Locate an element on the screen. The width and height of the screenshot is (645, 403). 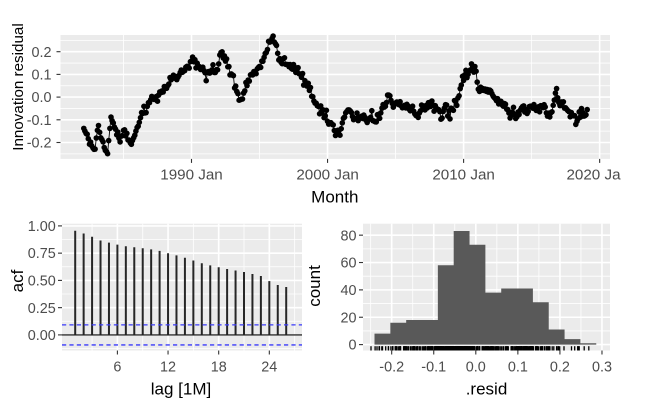
svg-text: Innovation residual is located at coordinates (18, 87).